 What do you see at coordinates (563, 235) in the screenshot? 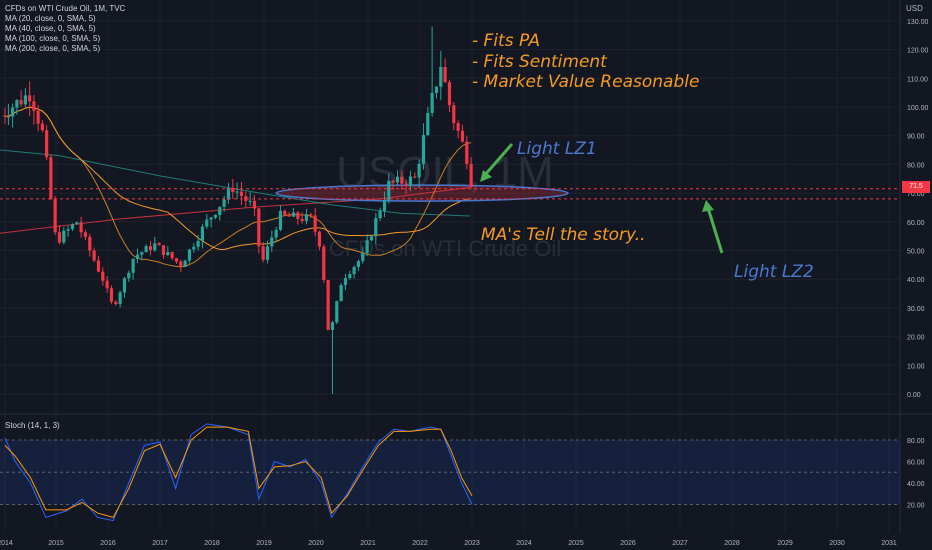
I see `annotation-ma-story: MA's Tell the story..` at bounding box center [563, 235].